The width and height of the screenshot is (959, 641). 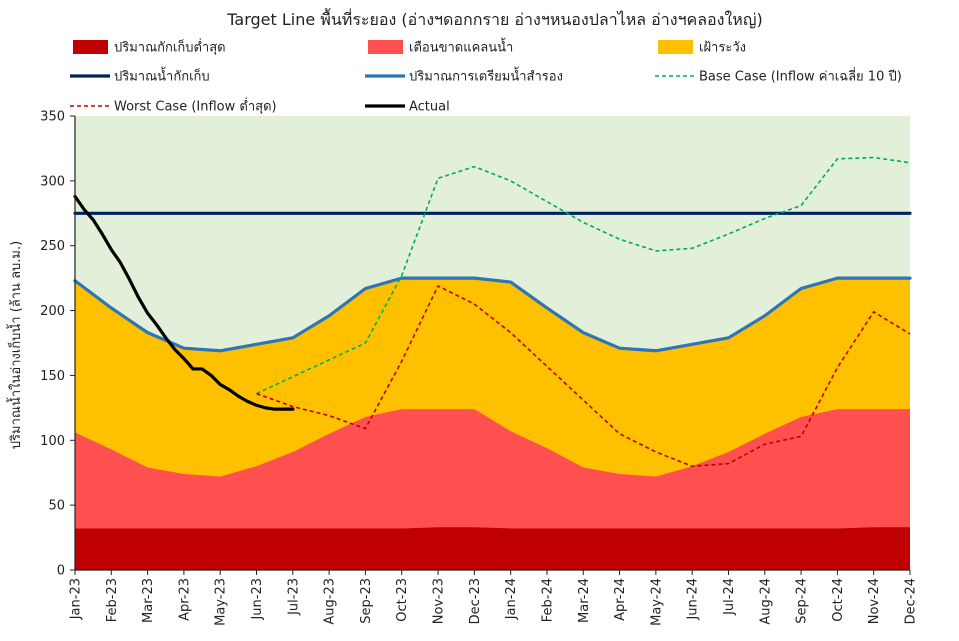 I want to click on legend-label: เฝ้าระวัง, so click(x=722, y=48).